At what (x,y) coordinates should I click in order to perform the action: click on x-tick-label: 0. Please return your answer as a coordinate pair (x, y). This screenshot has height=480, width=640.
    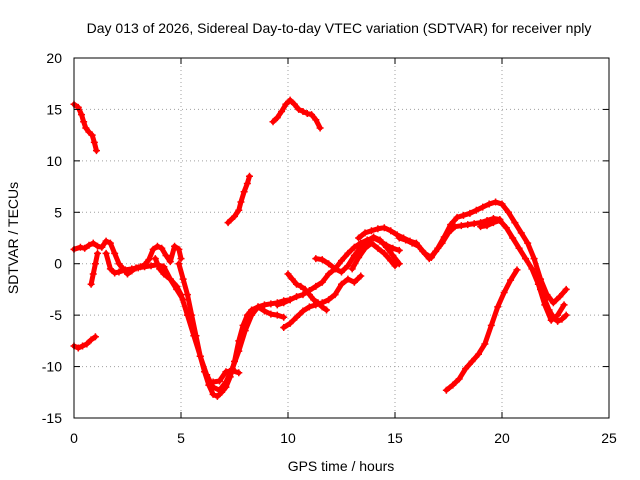
    Looking at the image, I should click on (74, 438).